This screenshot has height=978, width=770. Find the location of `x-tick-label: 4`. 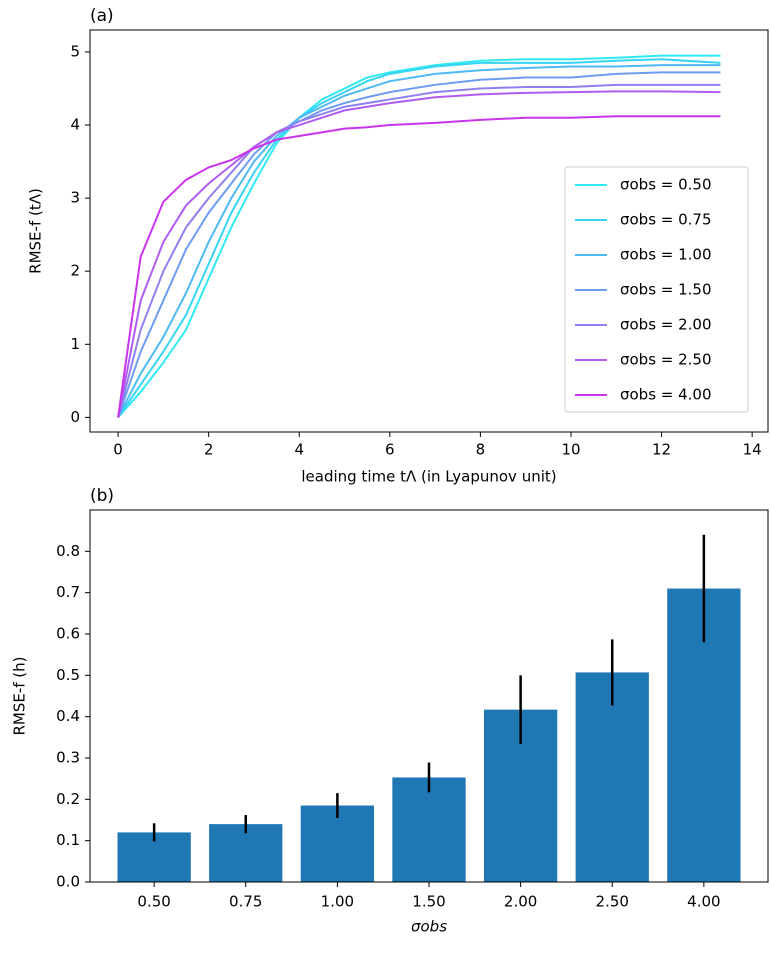

x-tick-label: 4 is located at coordinates (299, 450).